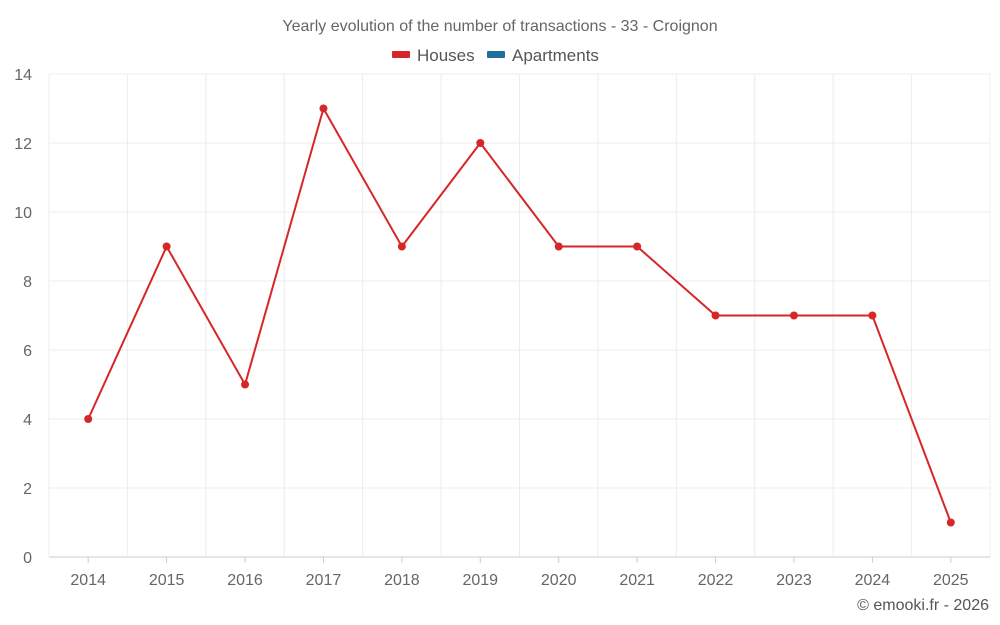 The width and height of the screenshot is (1000, 625). What do you see at coordinates (559, 580) in the screenshot?
I see `x-tick-label: 2020` at bounding box center [559, 580].